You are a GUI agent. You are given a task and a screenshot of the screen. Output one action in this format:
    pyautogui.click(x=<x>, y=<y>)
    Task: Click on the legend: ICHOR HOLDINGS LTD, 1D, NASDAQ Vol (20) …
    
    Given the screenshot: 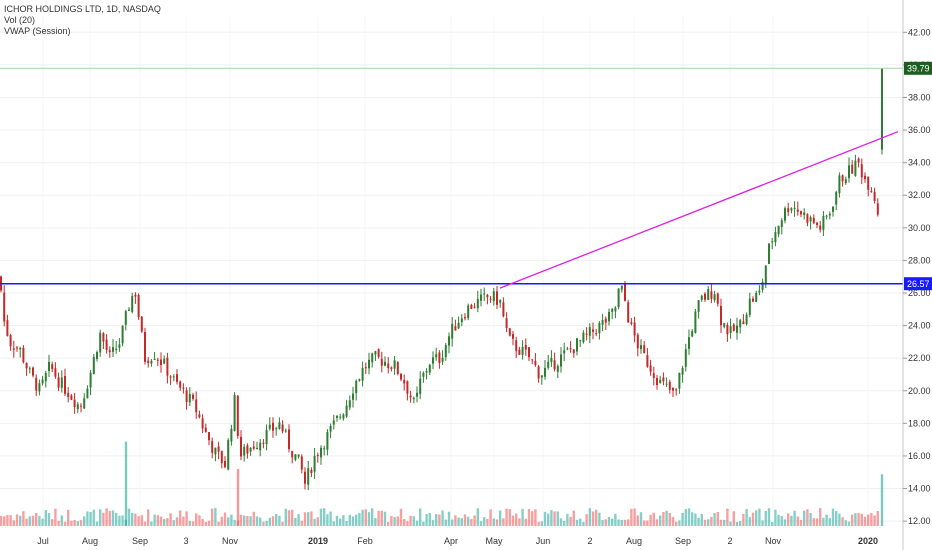 What is the action you would take?
    pyautogui.click(x=82, y=20)
    